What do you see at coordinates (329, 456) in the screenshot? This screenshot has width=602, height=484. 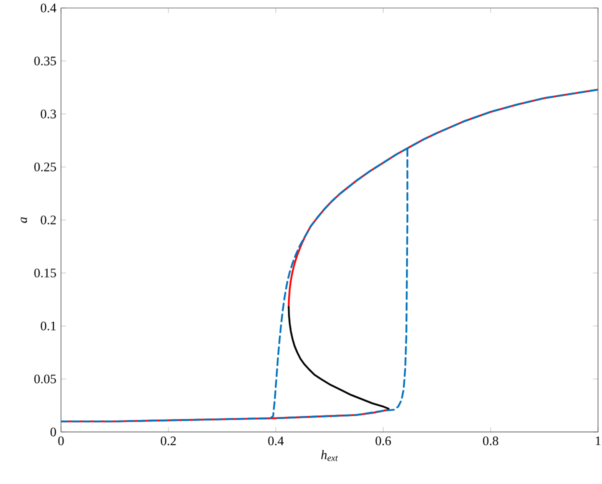 I see `x-axis-title: h$_{ext}$` at bounding box center [329, 456].